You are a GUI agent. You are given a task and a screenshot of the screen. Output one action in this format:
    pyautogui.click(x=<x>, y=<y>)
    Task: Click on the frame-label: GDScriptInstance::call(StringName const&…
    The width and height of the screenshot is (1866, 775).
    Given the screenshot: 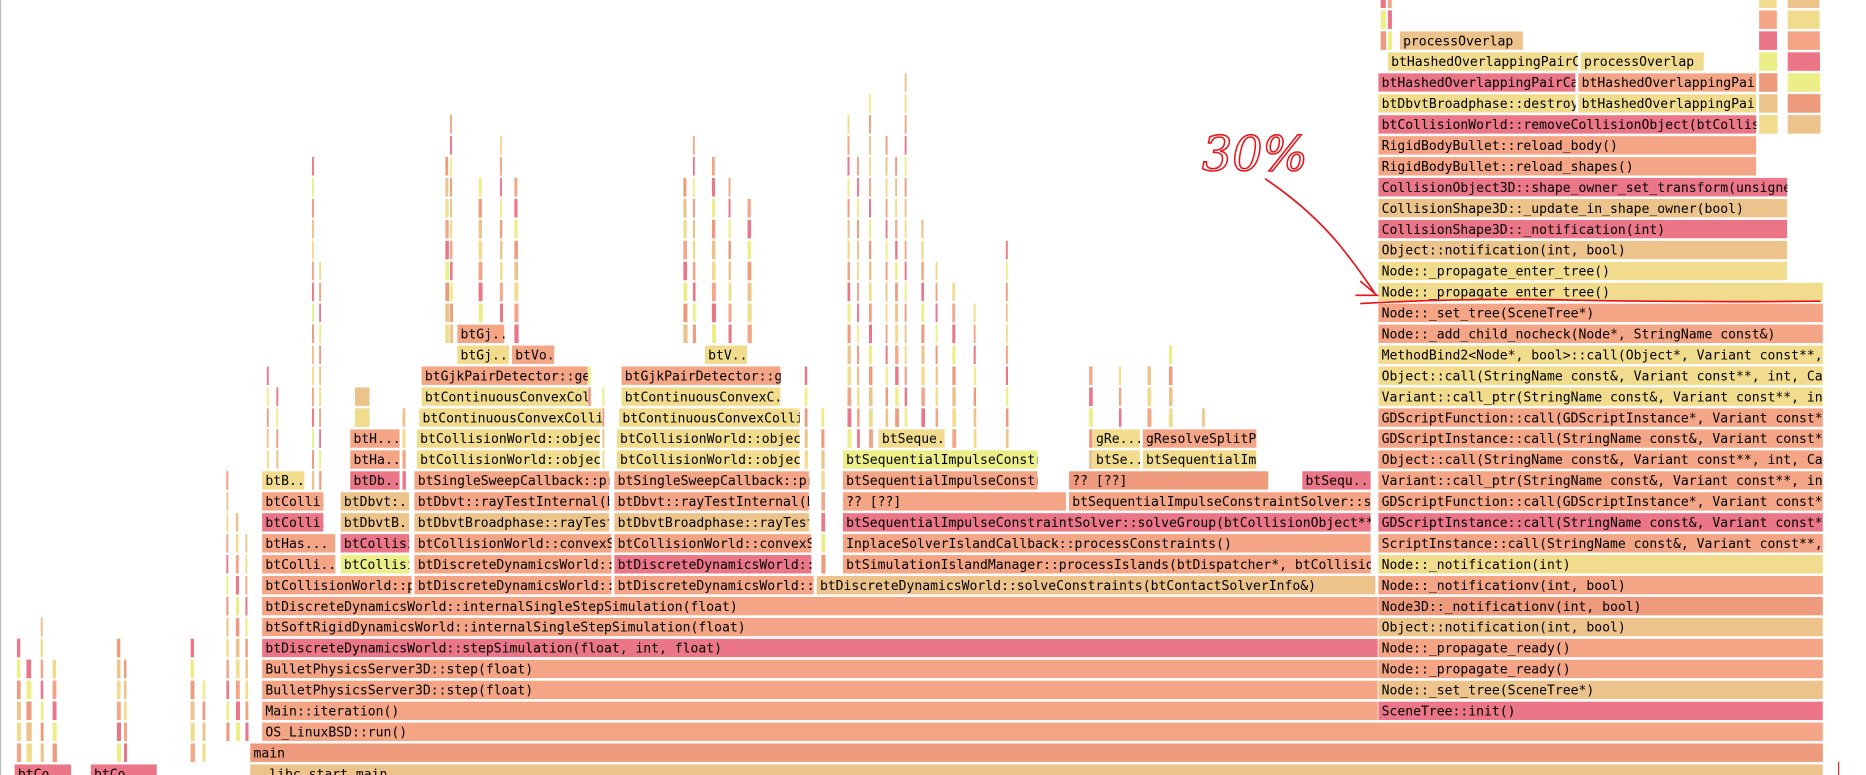 What is the action you would take?
    pyautogui.click(x=1622, y=523)
    